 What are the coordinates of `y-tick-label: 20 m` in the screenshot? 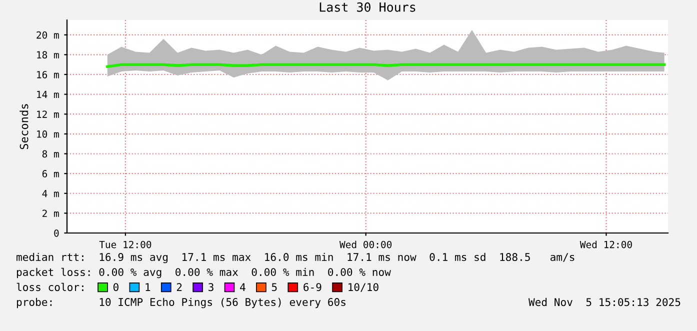 It's located at (47, 35).